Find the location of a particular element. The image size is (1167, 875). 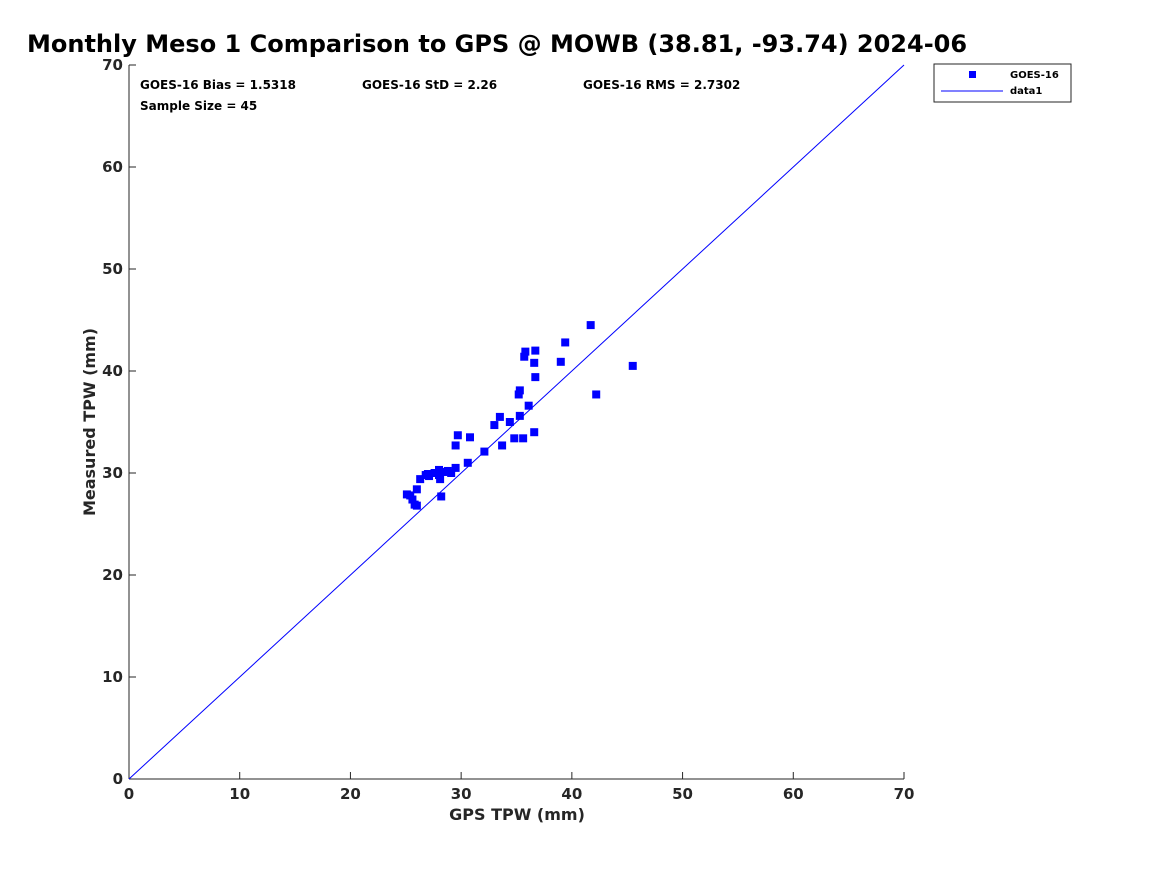

y-axis-label: Measured TPW (mm) is located at coordinates (89, 422).